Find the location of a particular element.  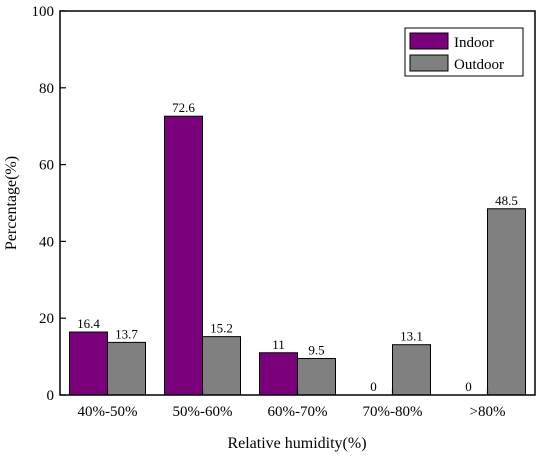

data-label-indoor-3: 11 is located at coordinates (278, 344).